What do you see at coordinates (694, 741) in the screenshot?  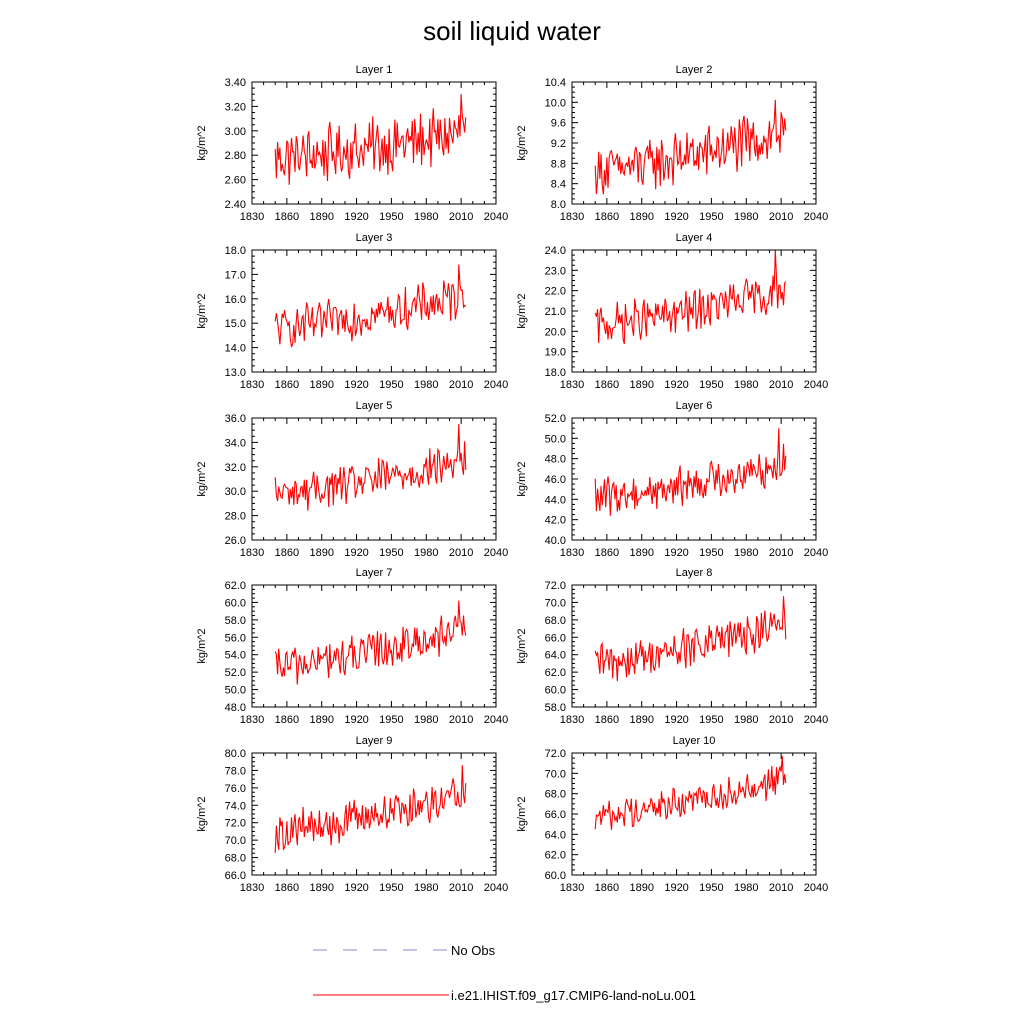 I see `panel-title: Layer 10` at bounding box center [694, 741].